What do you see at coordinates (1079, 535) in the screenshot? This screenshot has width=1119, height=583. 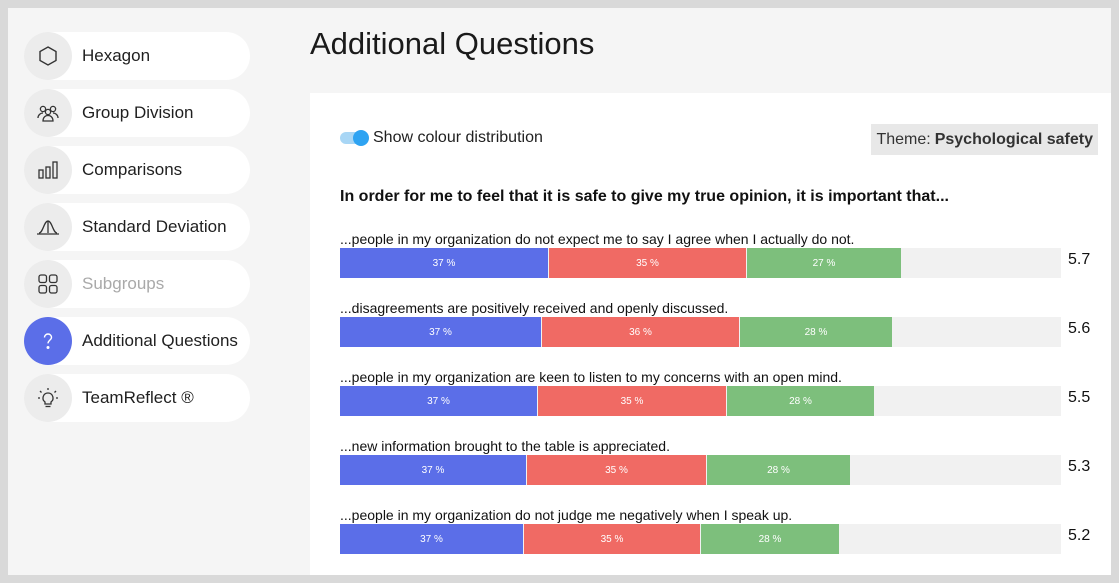 I see `question-score: 5.2` at bounding box center [1079, 535].